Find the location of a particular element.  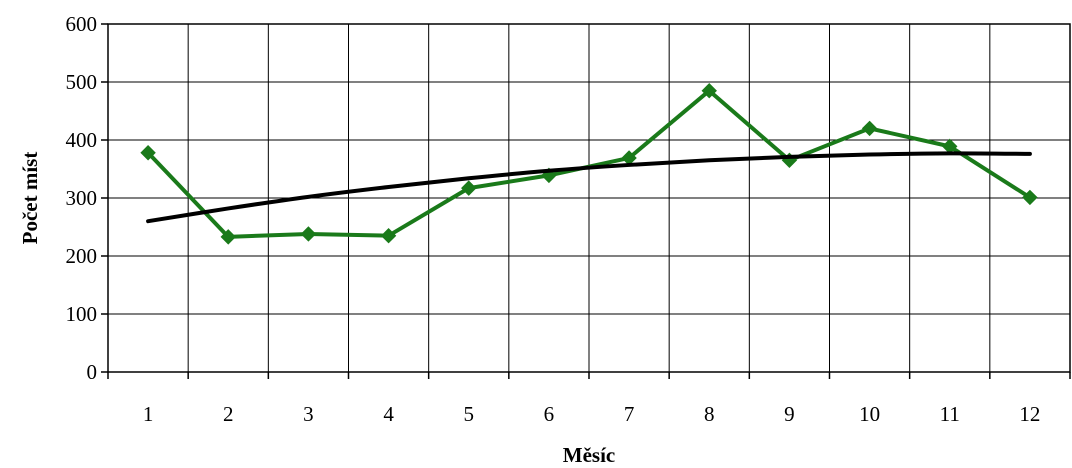

y-tick-label: 0 is located at coordinates (92, 372).